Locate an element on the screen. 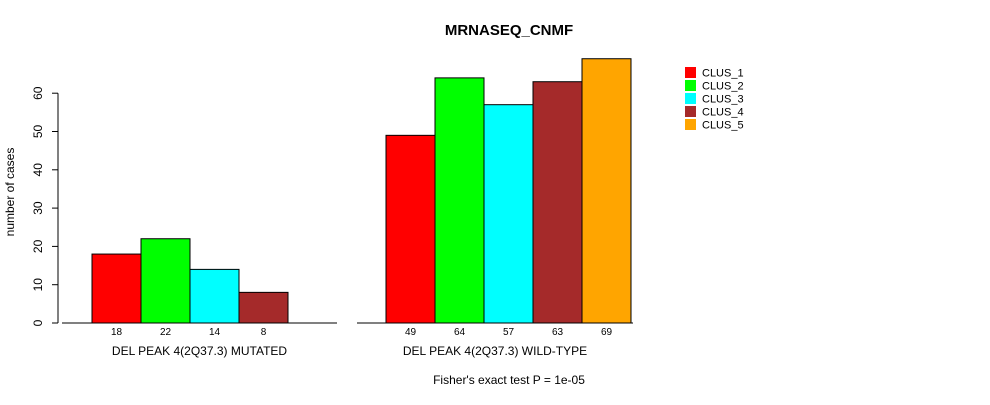 Image resolution: width=990 pixels, height=405 pixels. chart-title: MRNASEQ_CNMF is located at coordinates (509, 30).